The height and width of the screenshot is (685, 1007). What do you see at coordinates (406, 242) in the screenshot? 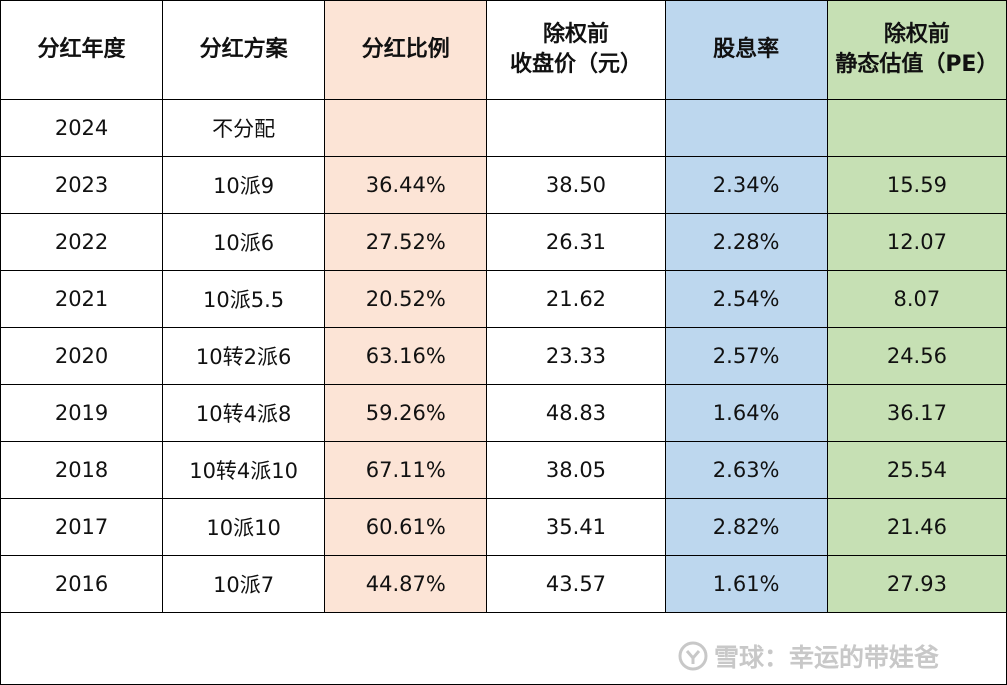
I see `cell-payout-ratio: 27.52%` at bounding box center [406, 242].